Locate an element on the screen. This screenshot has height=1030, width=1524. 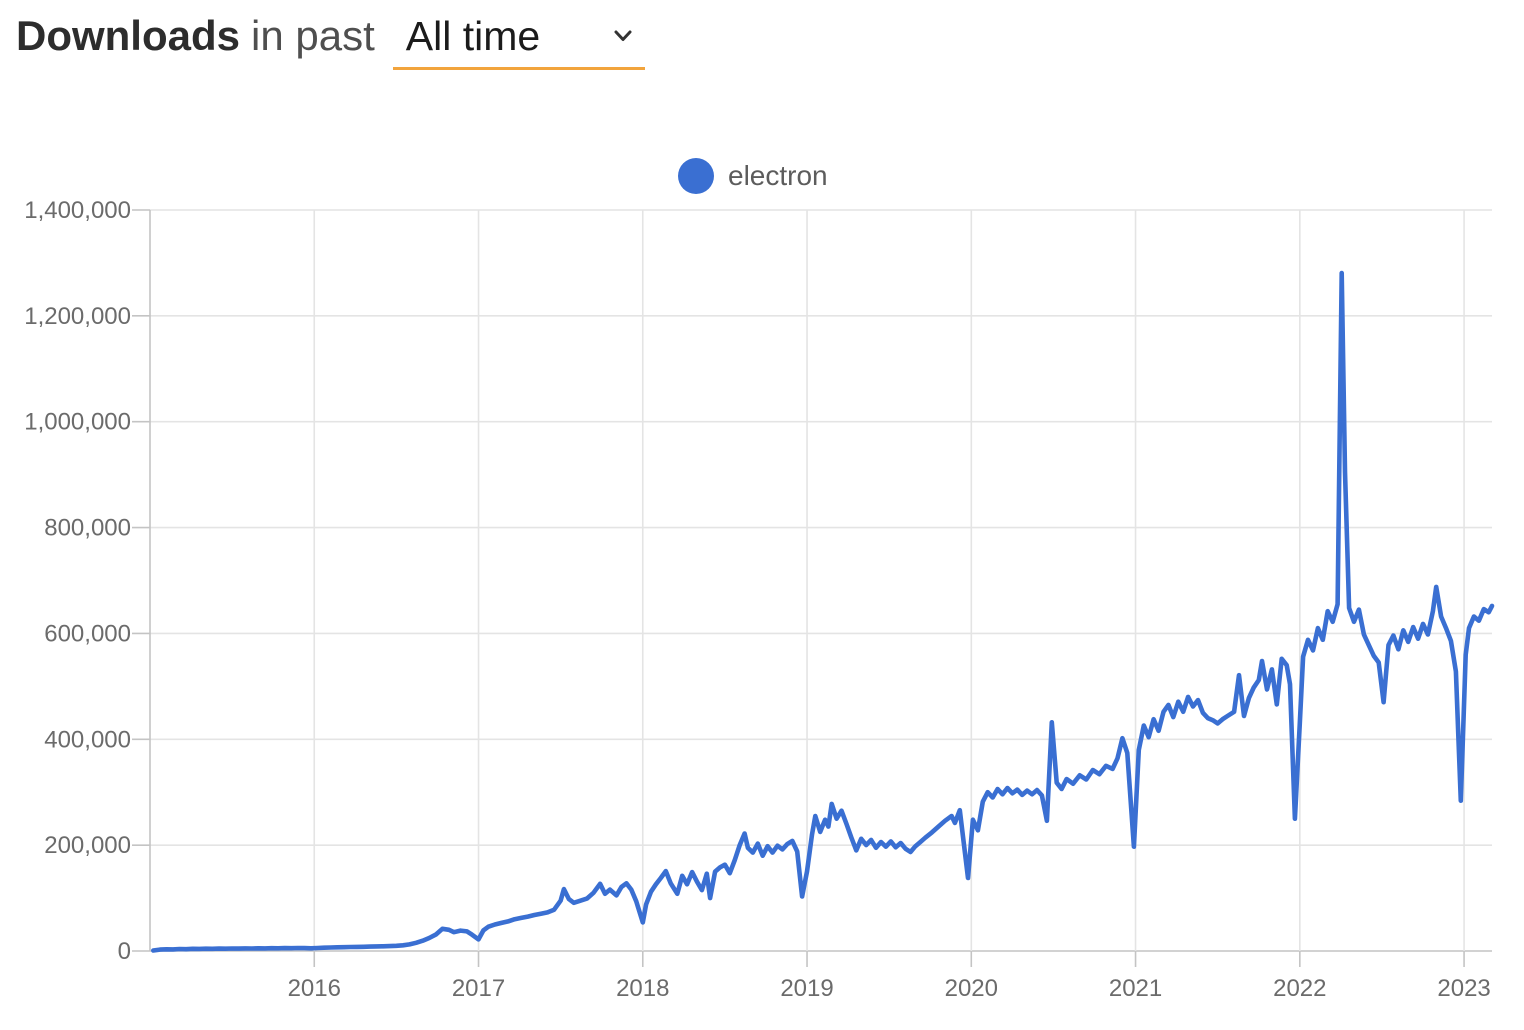
x-axis-tick-label: 2019 is located at coordinates (806, 988).